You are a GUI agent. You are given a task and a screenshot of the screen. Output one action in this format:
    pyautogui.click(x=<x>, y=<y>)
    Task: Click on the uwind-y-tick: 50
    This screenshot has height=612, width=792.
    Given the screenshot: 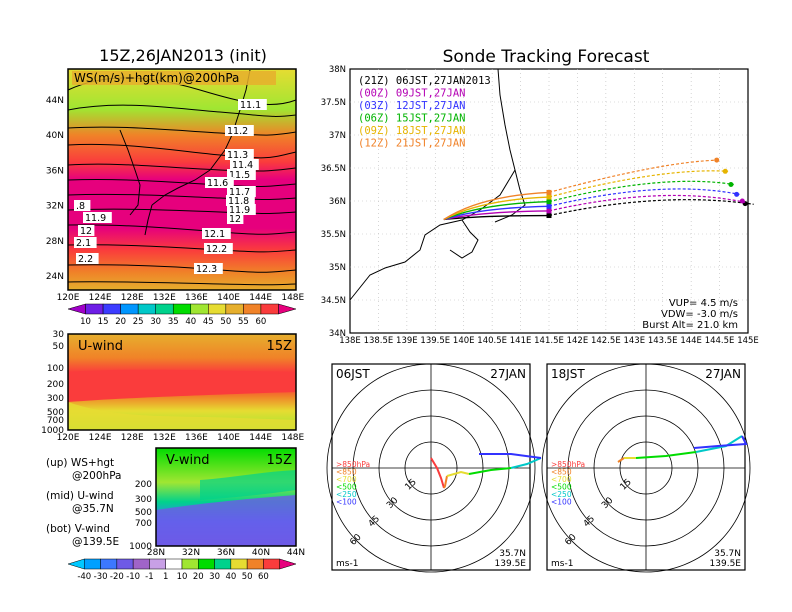 What is the action you would take?
    pyautogui.click(x=59, y=347)
    